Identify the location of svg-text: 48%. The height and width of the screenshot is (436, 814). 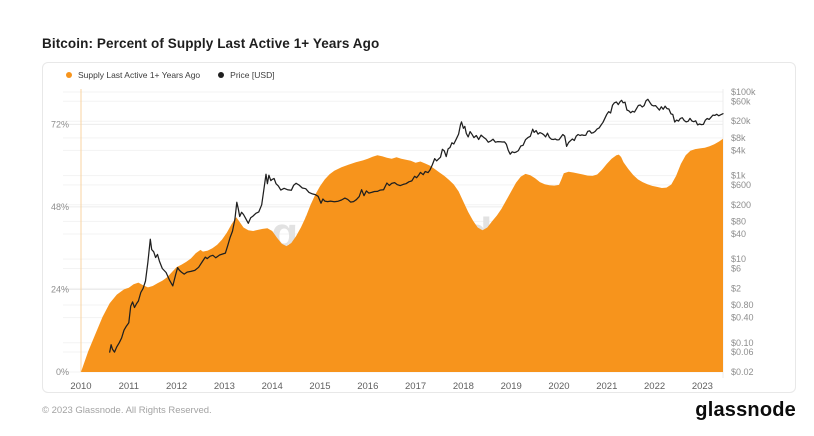
(60, 207).